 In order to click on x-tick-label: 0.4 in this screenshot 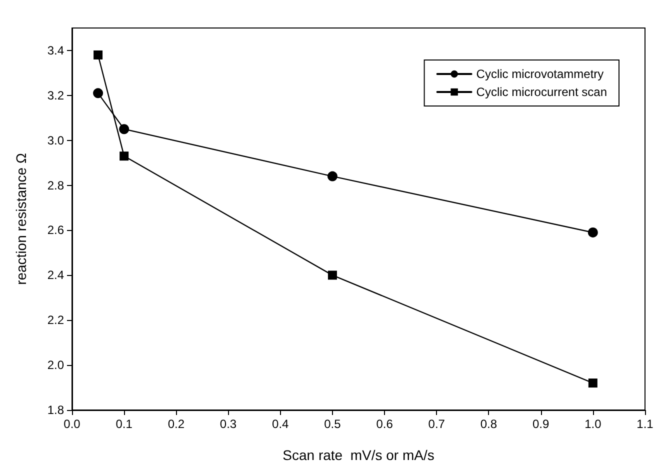, I will do `click(281, 424)`.